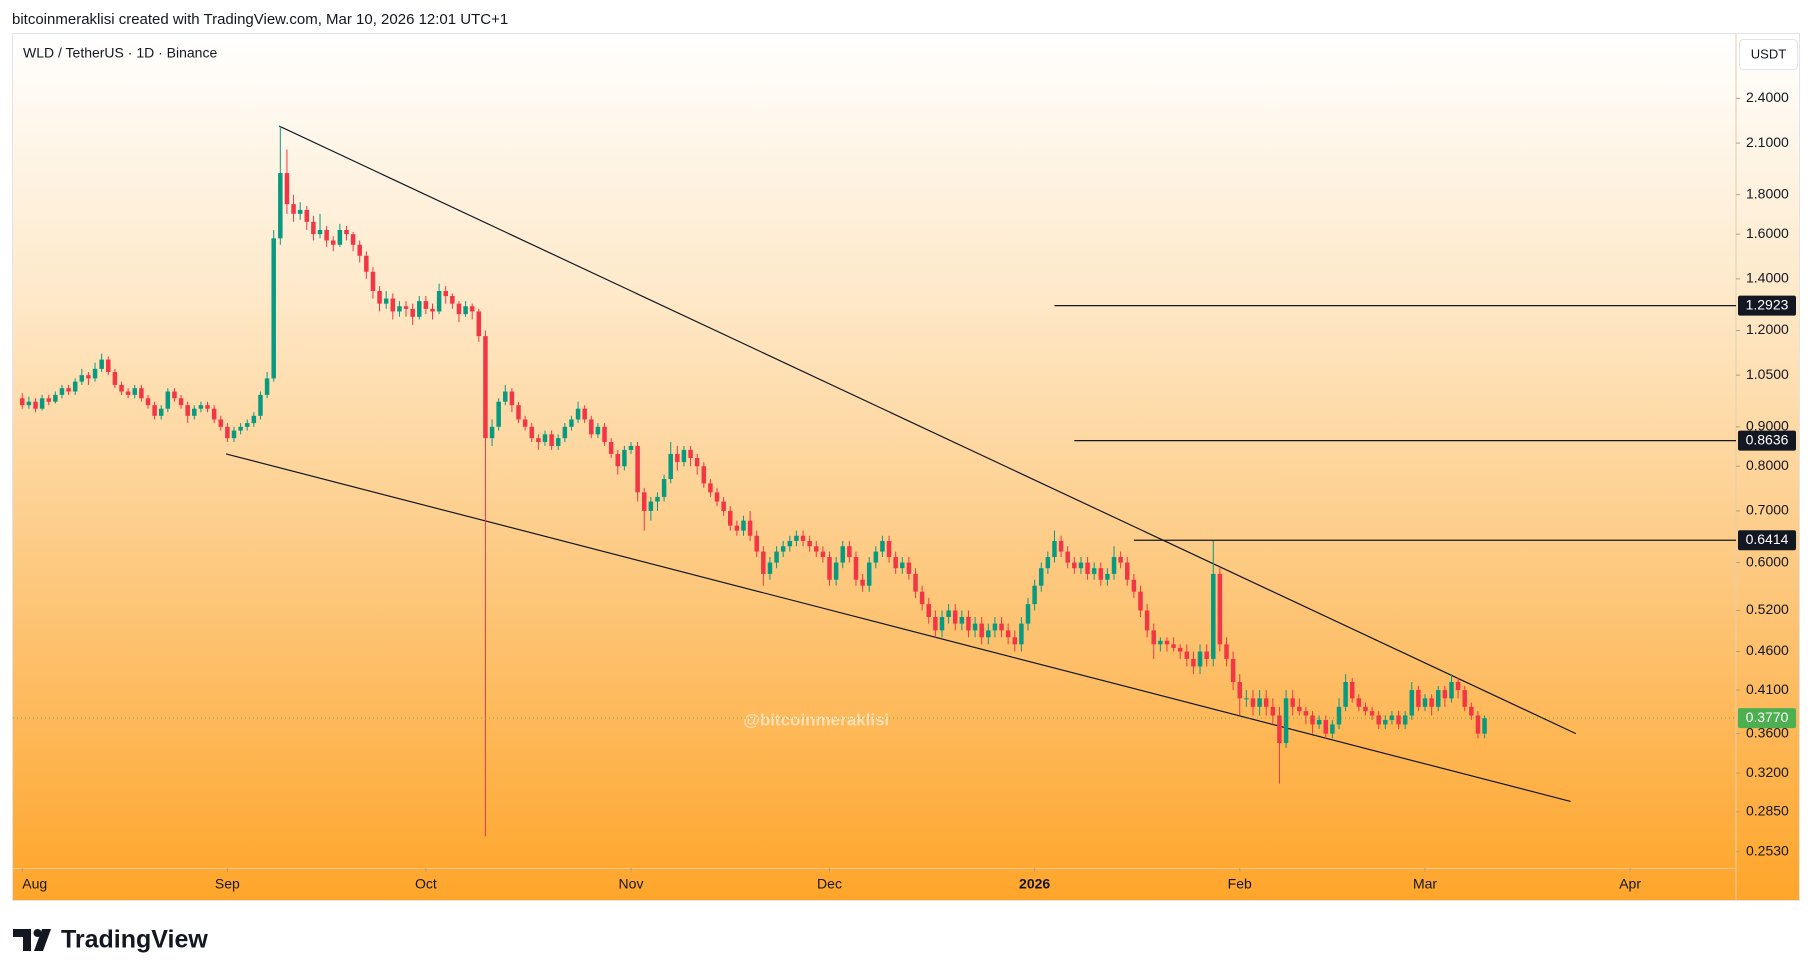  I want to click on y-tick-label: 0.9000, so click(1767, 426).